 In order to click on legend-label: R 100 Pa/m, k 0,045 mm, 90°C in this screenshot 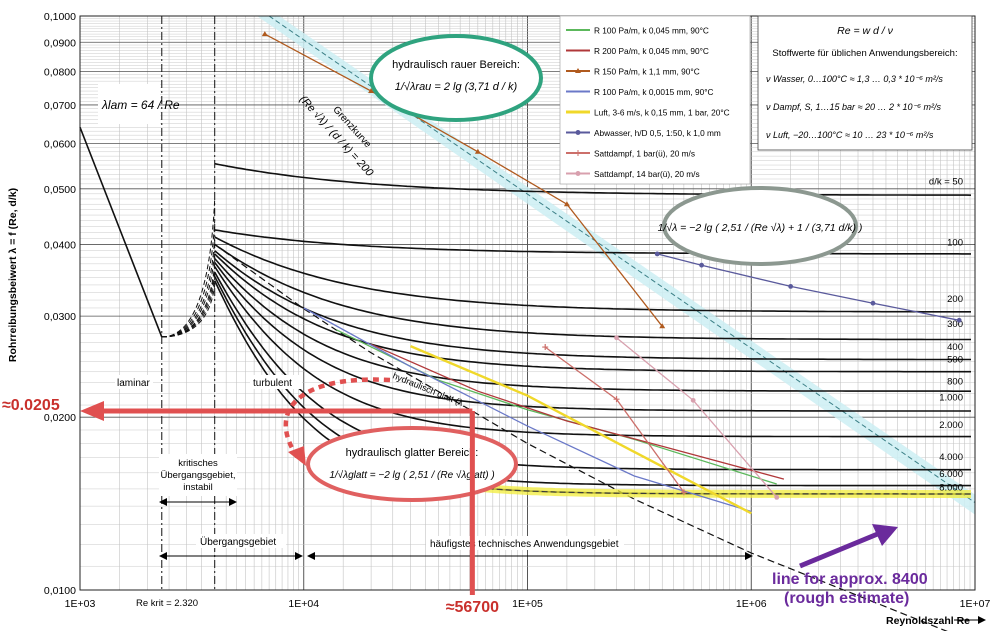, I will do `click(651, 31)`.